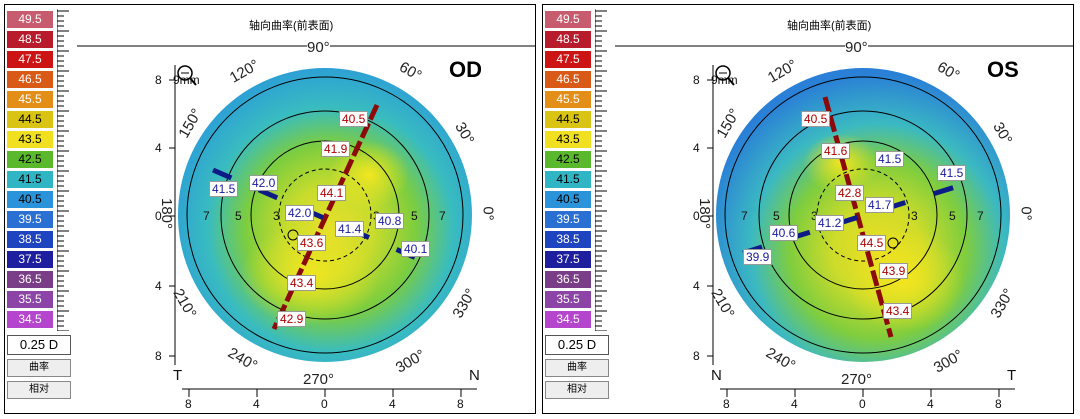 This screenshot has height=419, width=1080. What do you see at coordinates (836, 151) in the screenshot?
I see `os-steep-value: 41.6` at bounding box center [836, 151].